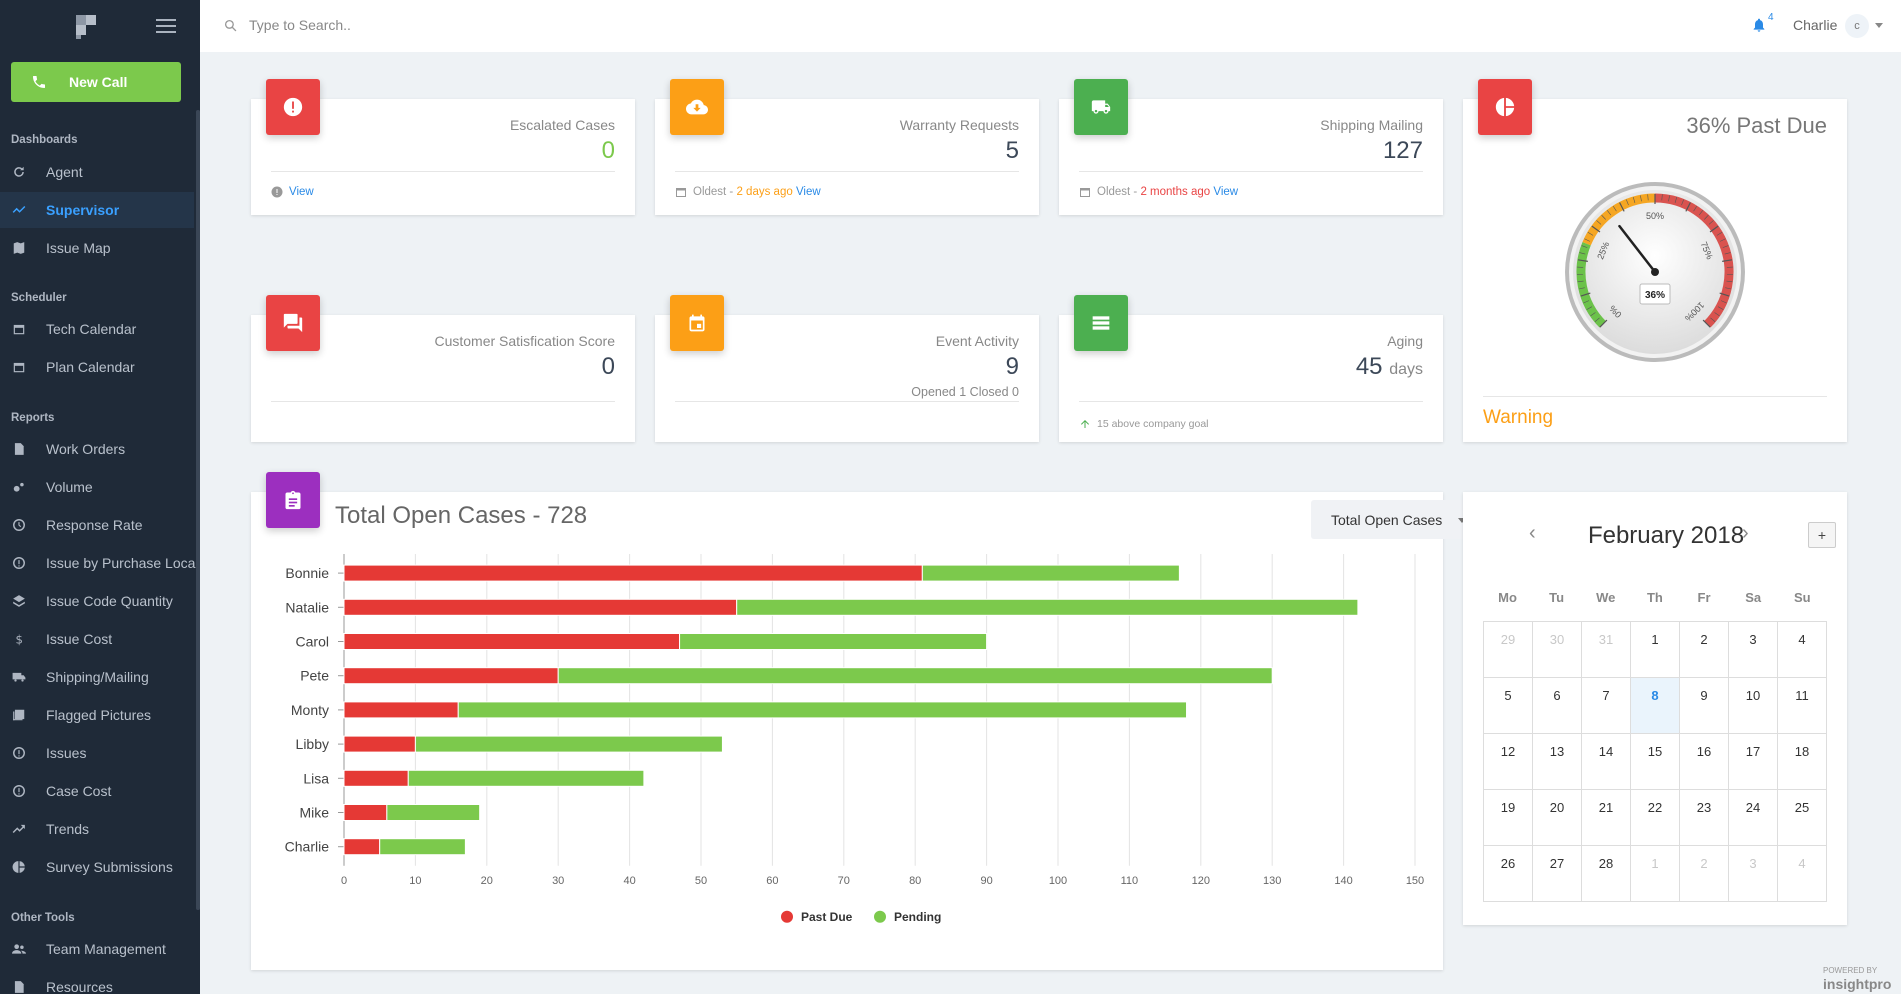 Image resolution: width=1901 pixels, height=994 pixels. I want to click on sidebar-item-agent: Agent, so click(97, 172).